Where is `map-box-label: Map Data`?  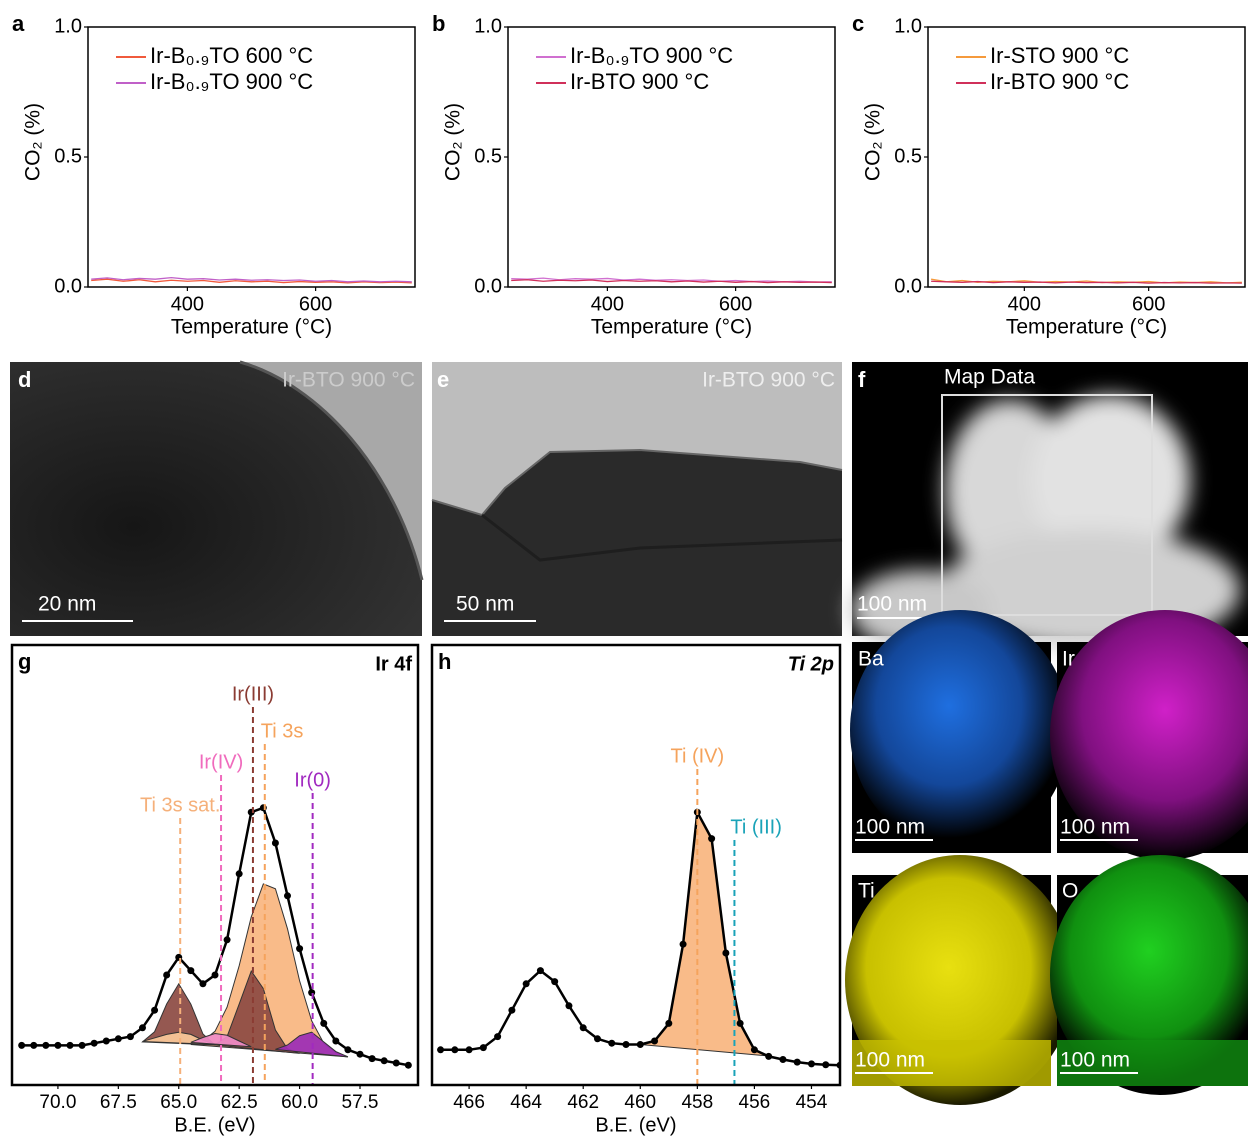
map-box-label: Map Data is located at coordinates (989, 377).